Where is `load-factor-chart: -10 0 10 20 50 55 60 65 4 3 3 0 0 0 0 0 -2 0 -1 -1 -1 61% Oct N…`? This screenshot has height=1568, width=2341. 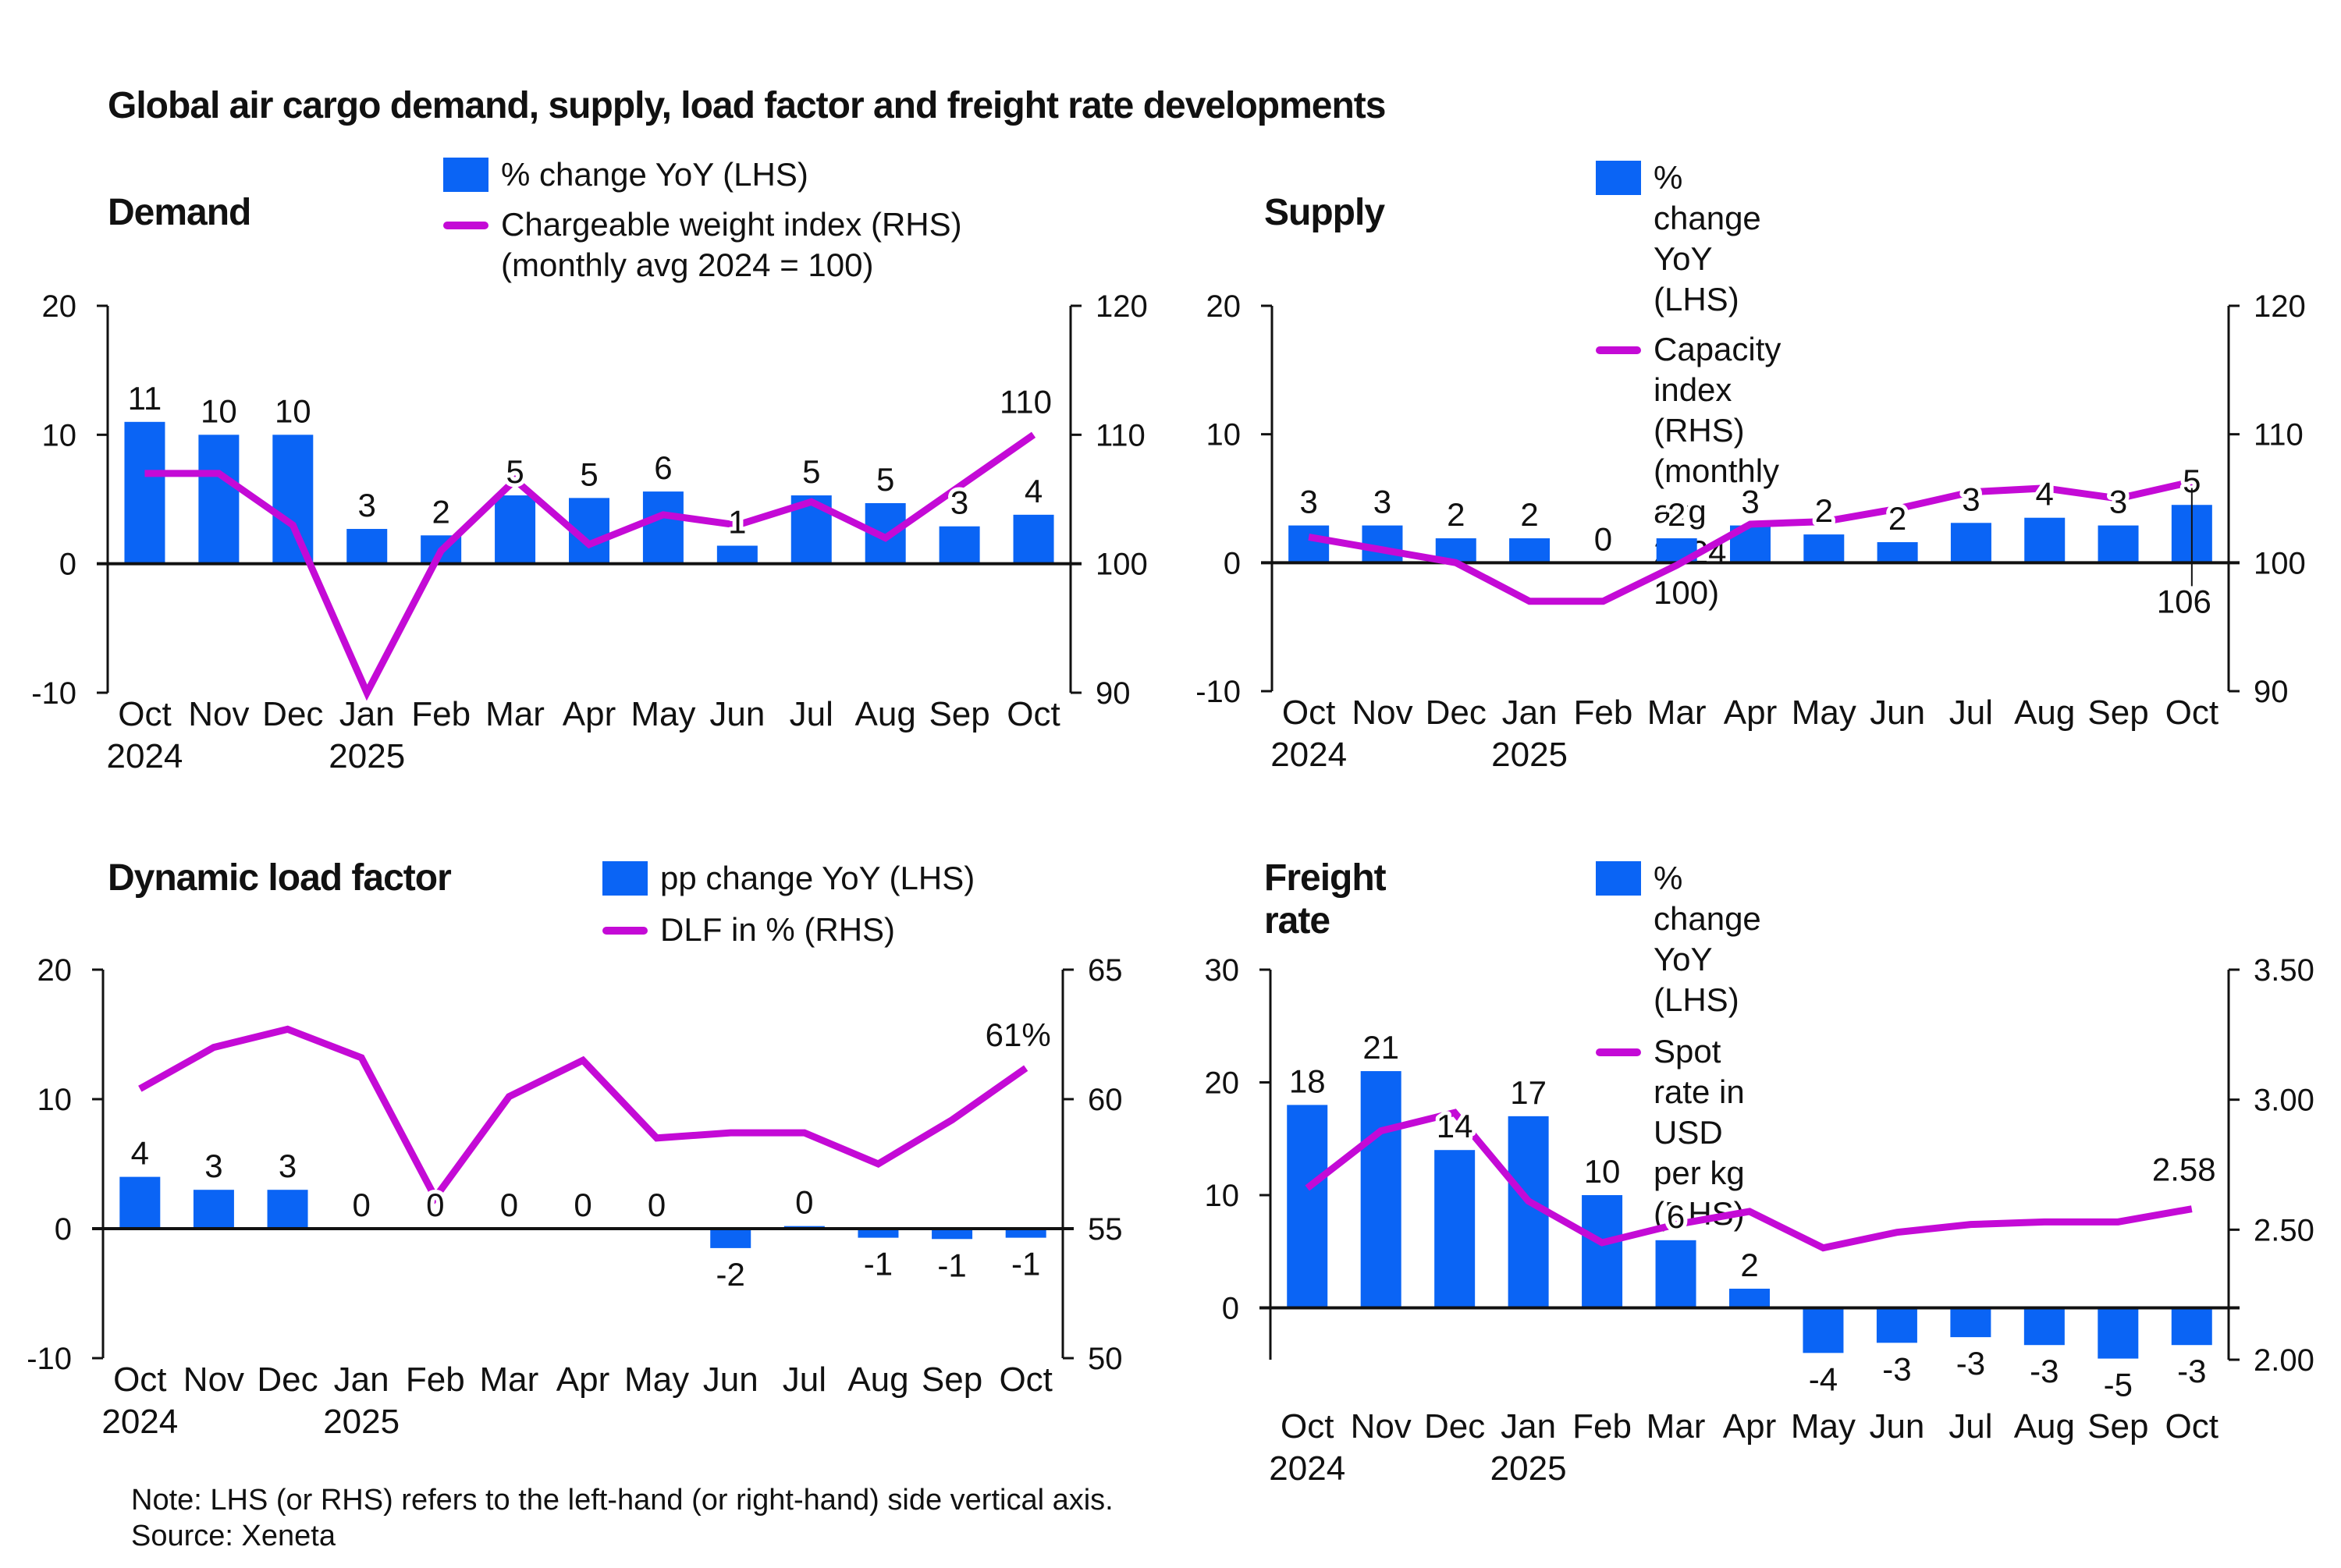 load-factor-chart: -10 0 10 20 50 55 60 65 4 3 3 0 0 0 0 0 -2 0 -1 -1 -1 61% Oct N… is located at coordinates (575, 1197).